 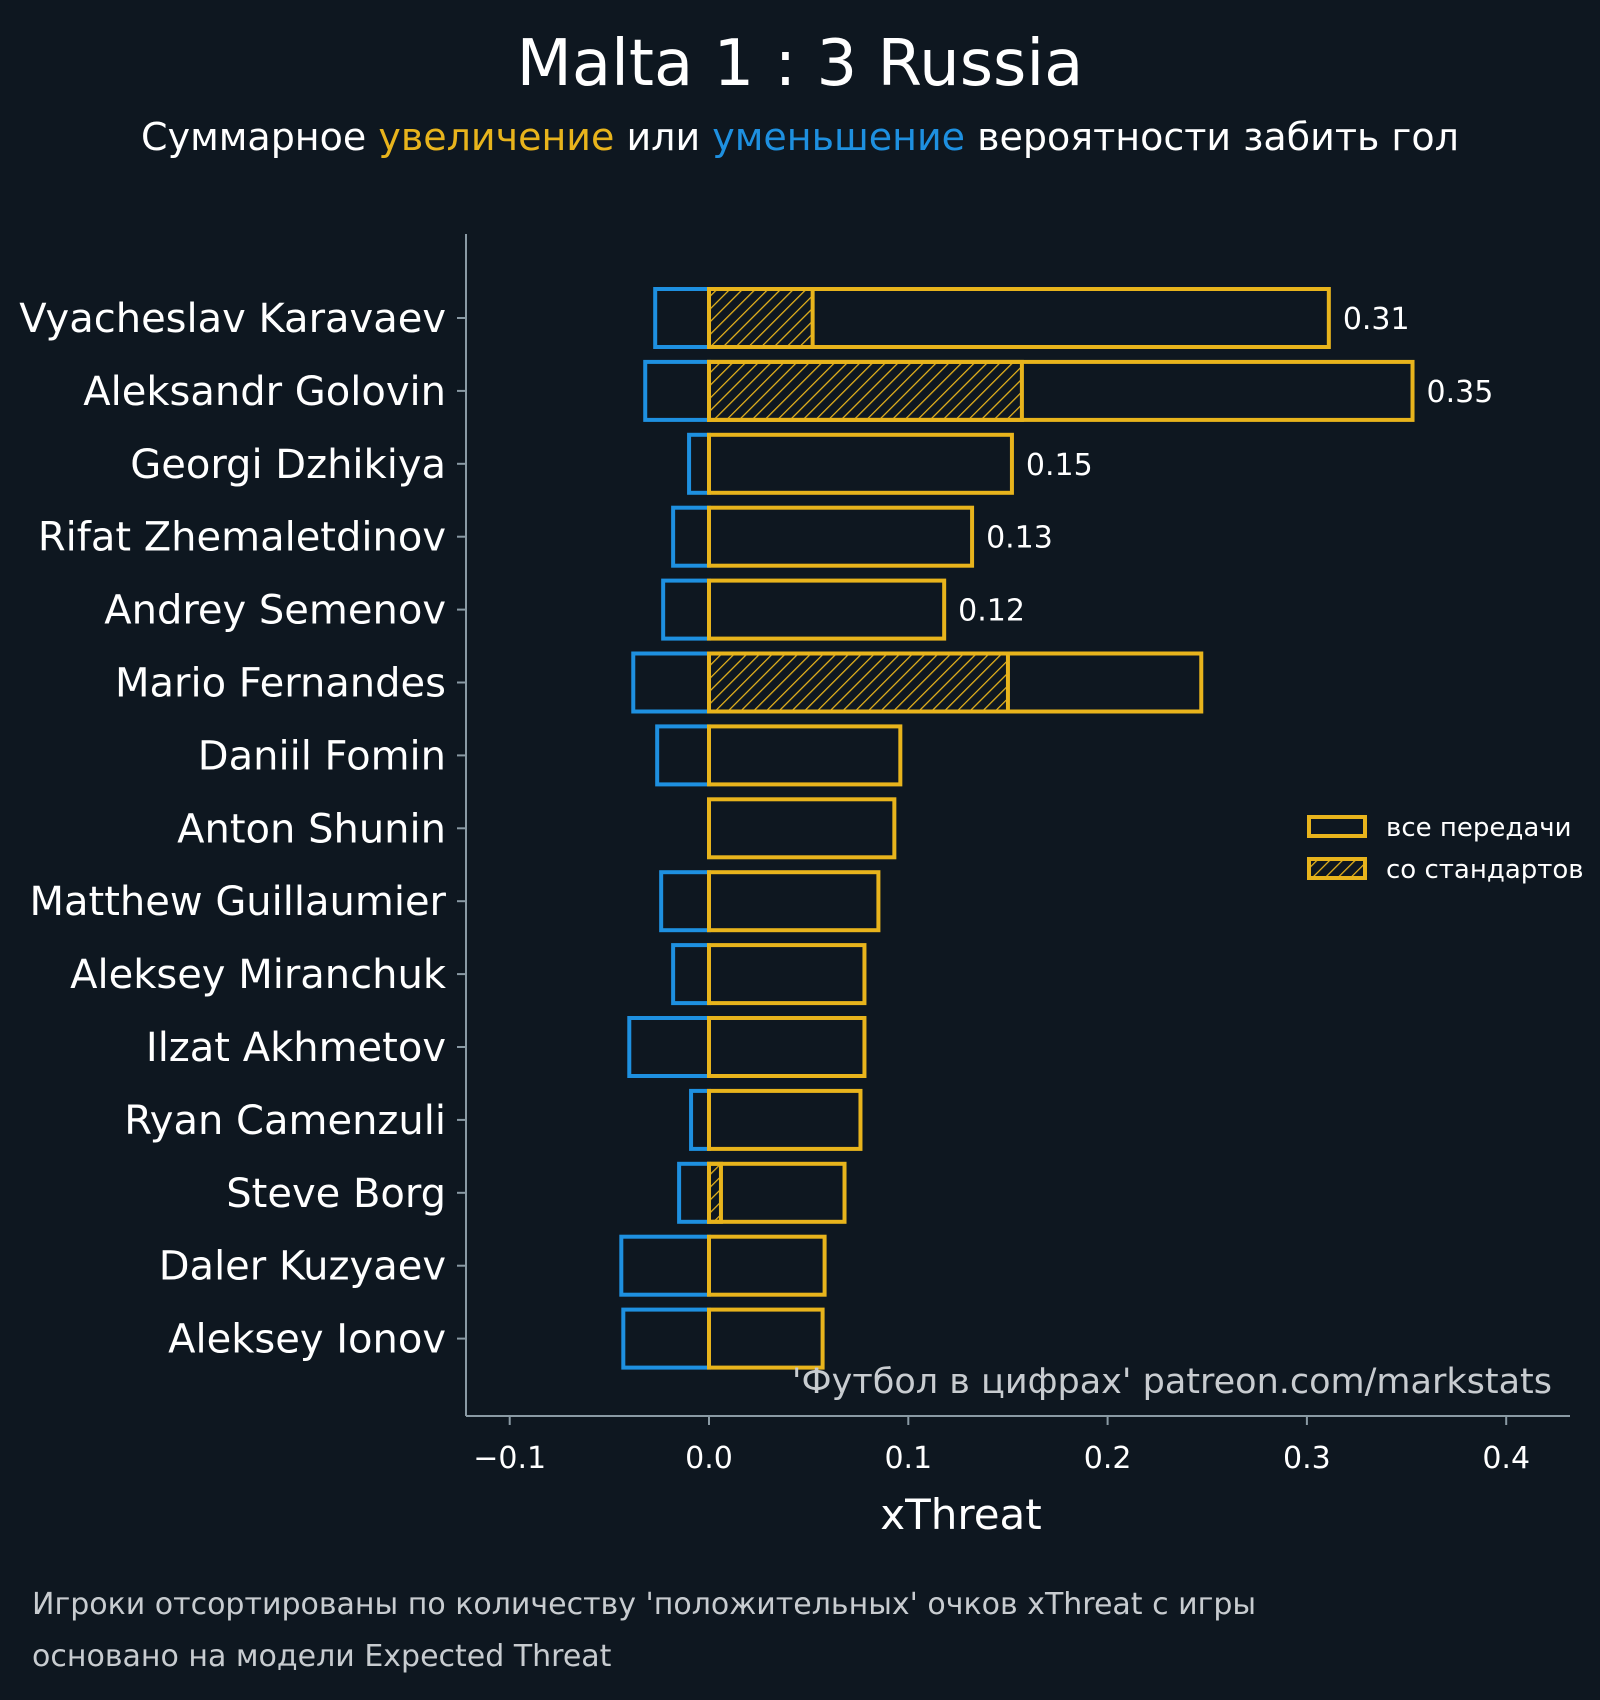 What do you see at coordinates (800, 64) in the screenshot?
I see `chart-title: Malta 1 : 3 Russia` at bounding box center [800, 64].